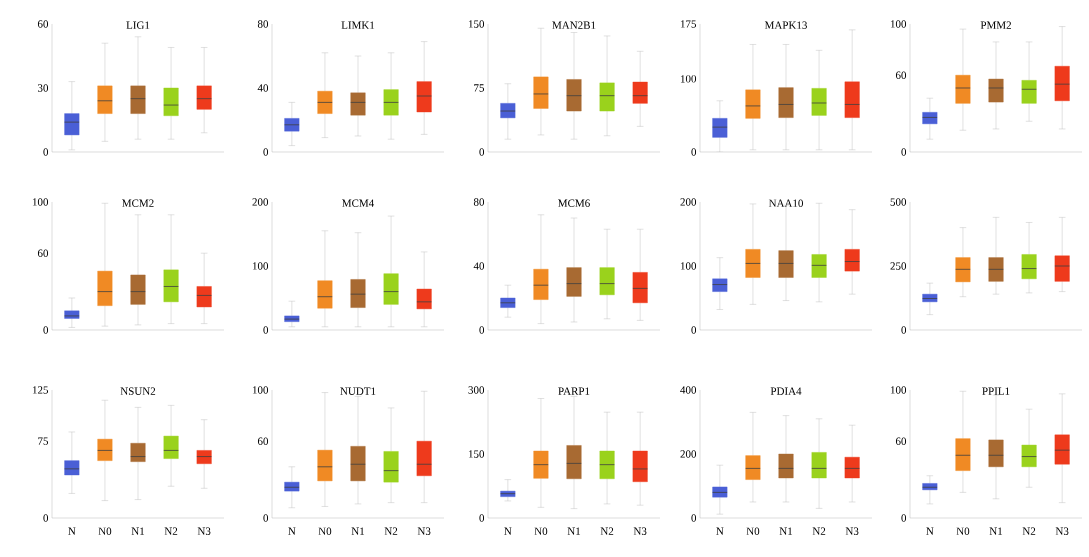 The image size is (1089, 557). What do you see at coordinates (898, 266) in the screenshot?
I see `y-tick-label: 250` at bounding box center [898, 266].